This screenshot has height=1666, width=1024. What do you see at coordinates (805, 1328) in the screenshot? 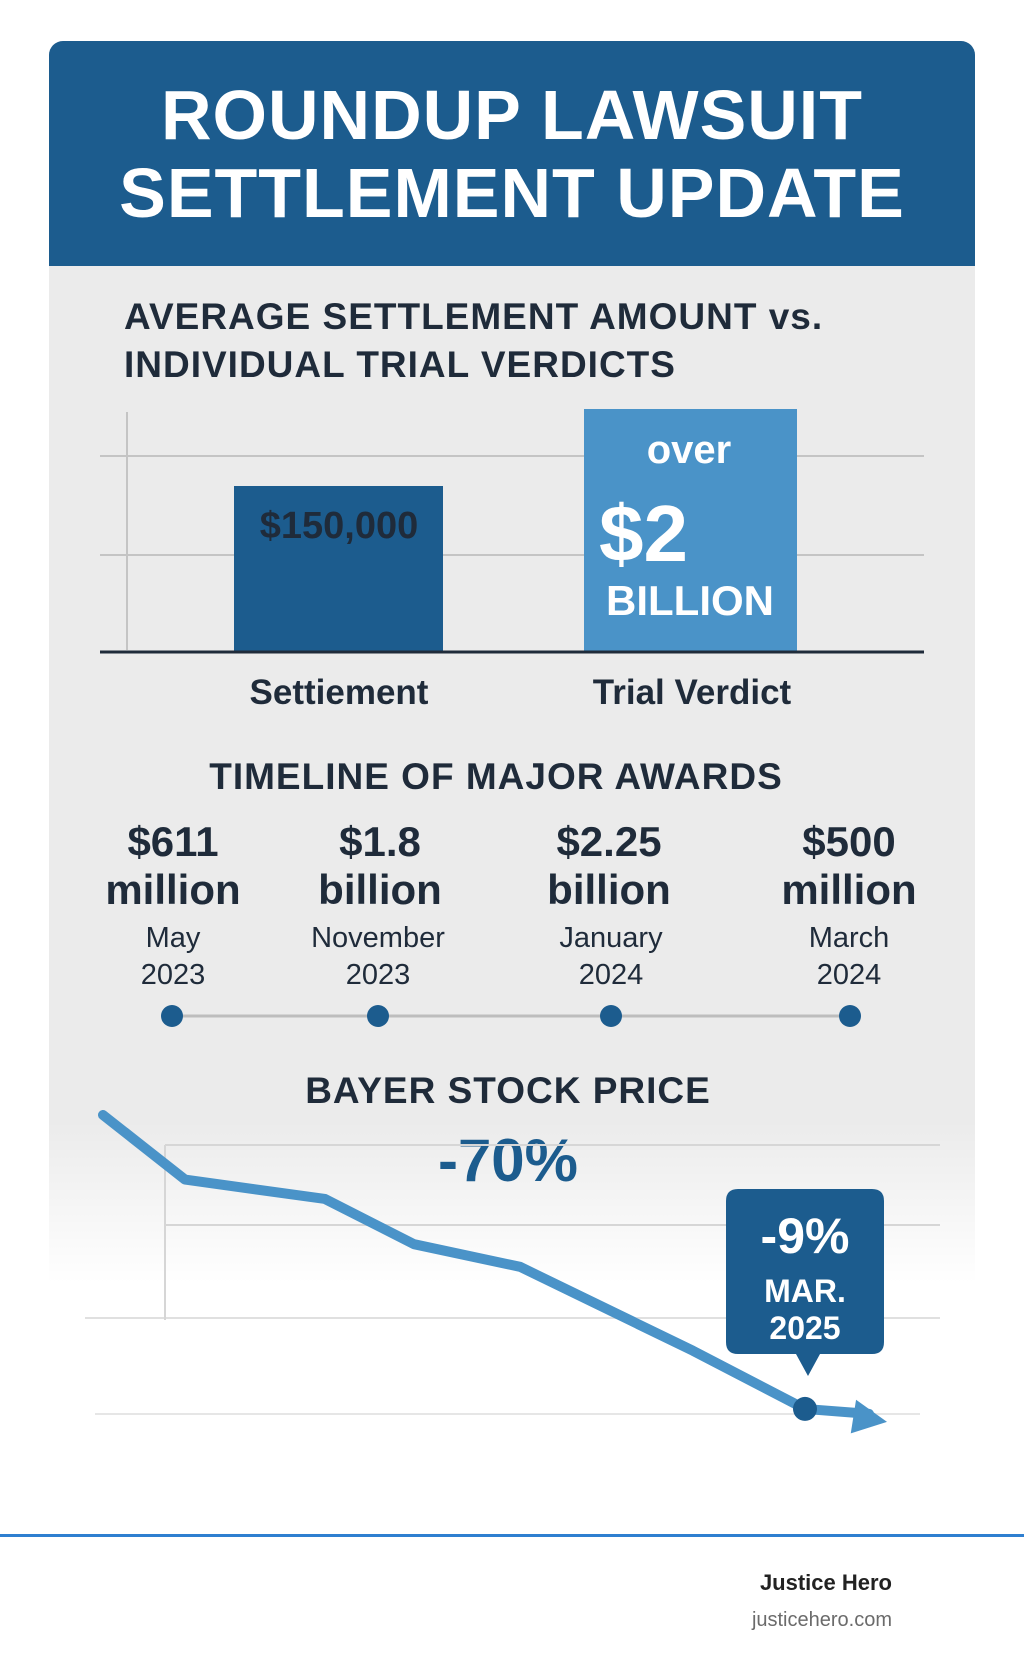
I see `callout-date-line-2: 2025` at bounding box center [805, 1328].